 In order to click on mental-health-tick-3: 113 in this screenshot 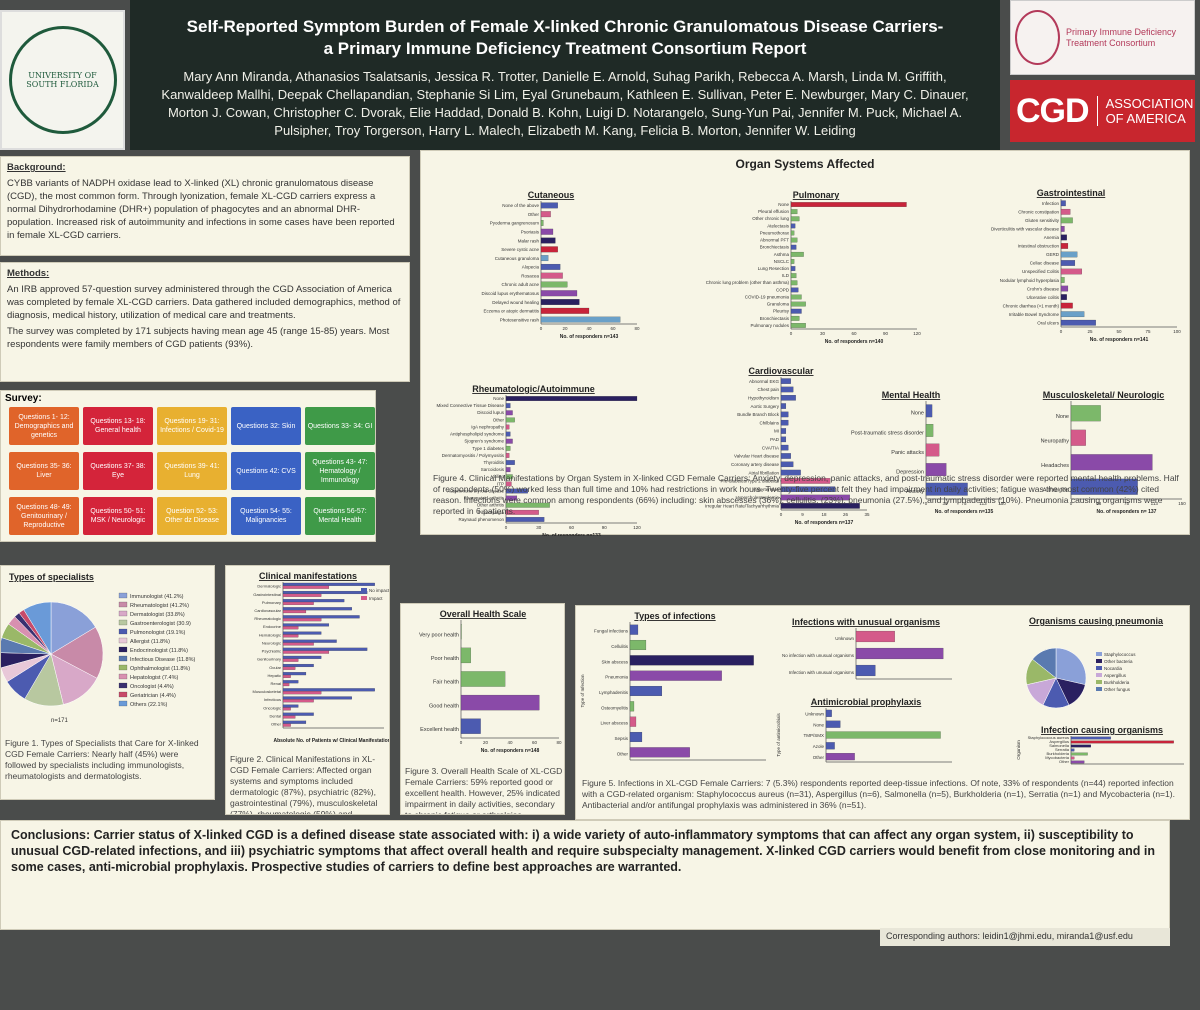, I will do `click(983, 503)`.